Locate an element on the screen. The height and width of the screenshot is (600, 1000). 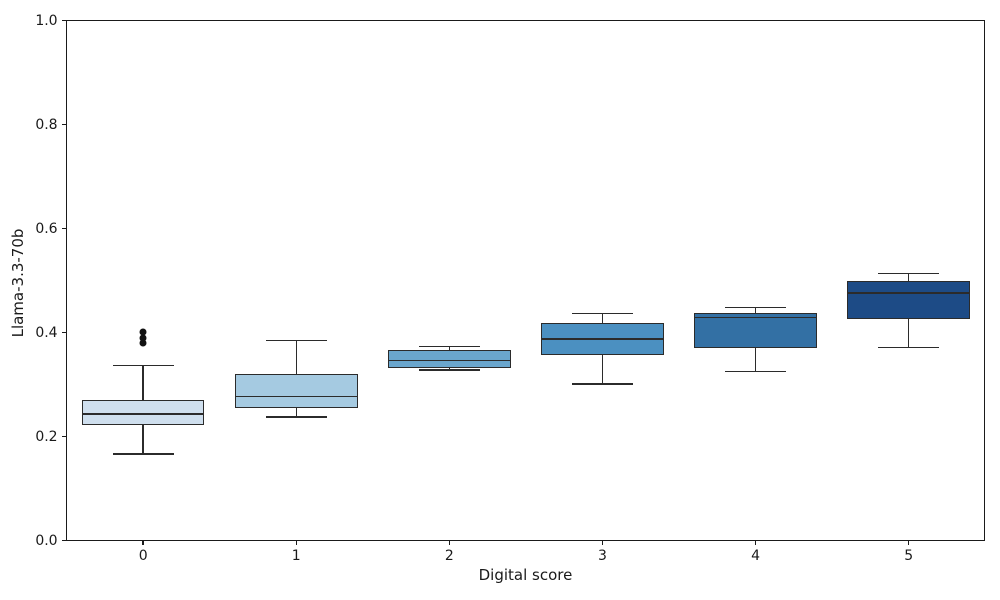
y-tick-label: 0.2 is located at coordinates (46, 436).